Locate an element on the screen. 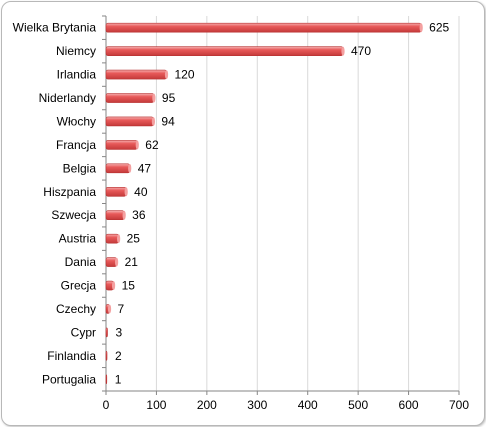 This screenshot has width=486, height=427. value-label: 15 is located at coordinates (129, 286).